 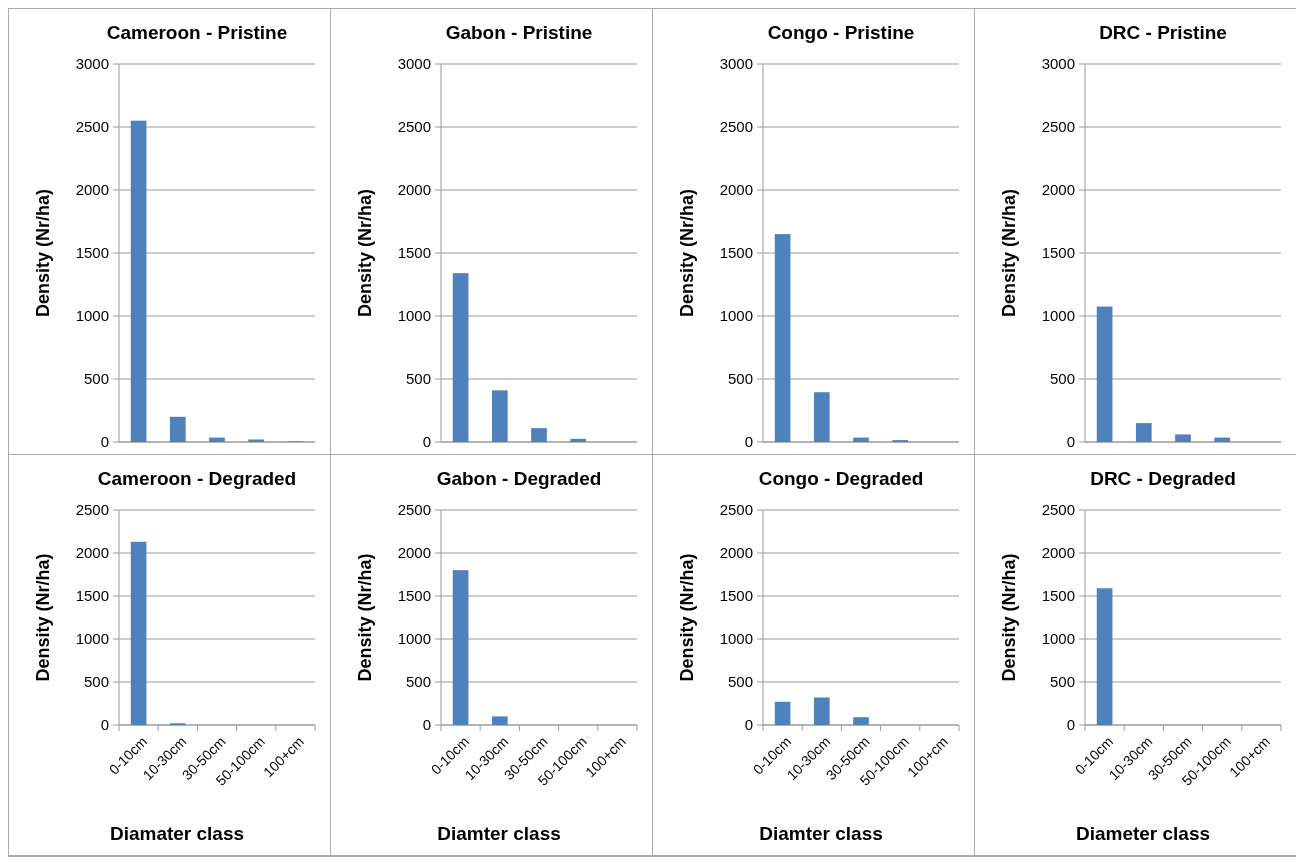 I want to click on x-axis-title: Diameter class, so click(x=1143, y=833).